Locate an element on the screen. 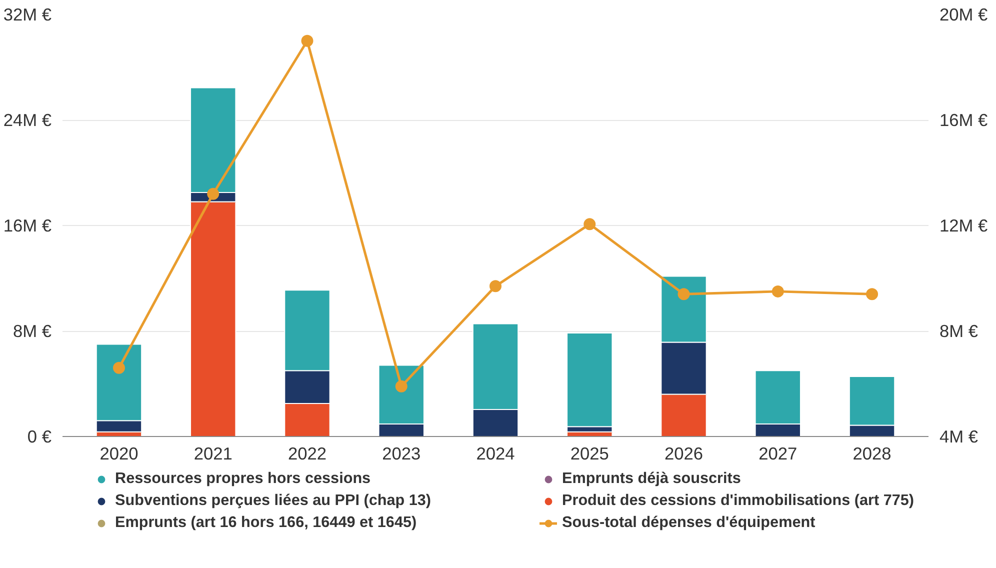 Image resolution: width=996 pixels, height=568 pixels. y2-tick-label: 16M € is located at coordinates (964, 120).